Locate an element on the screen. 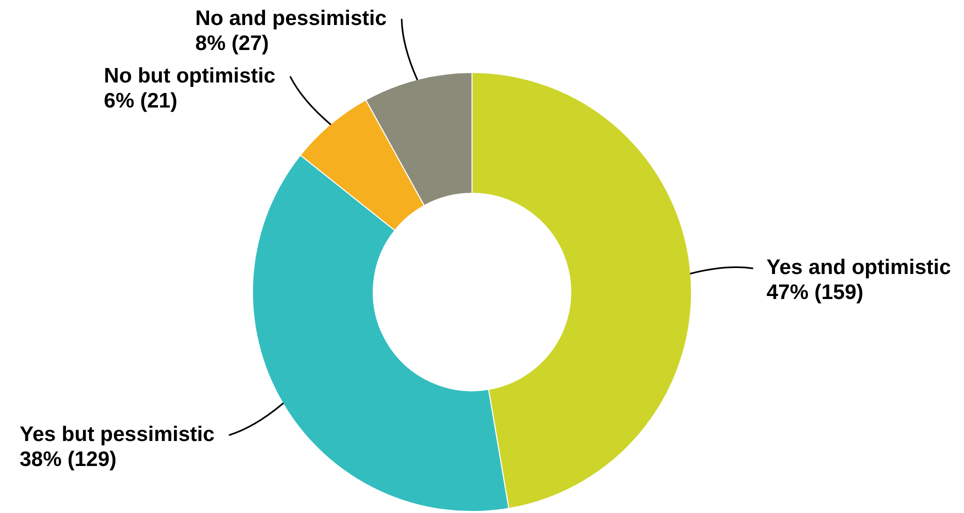 The image size is (964, 513). slice-label: No and pessimistic is located at coordinates (291, 18).